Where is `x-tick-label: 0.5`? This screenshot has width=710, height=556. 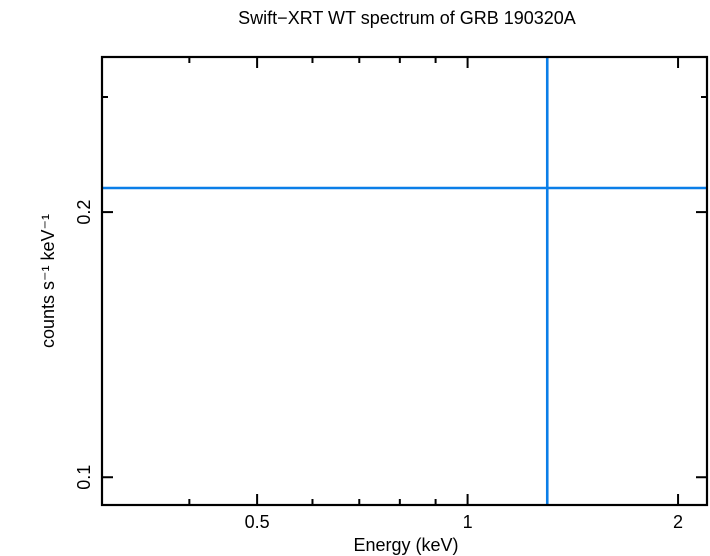
x-tick-label: 0.5 is located at coordinates (257, 522).